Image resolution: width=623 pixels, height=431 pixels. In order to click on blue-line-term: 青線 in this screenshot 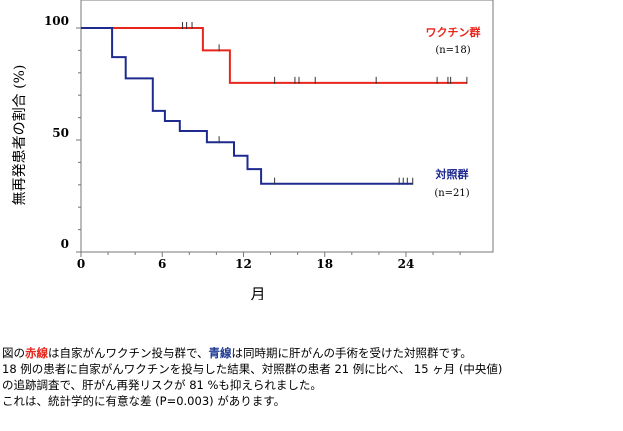, I will do `click(220, 353)`.